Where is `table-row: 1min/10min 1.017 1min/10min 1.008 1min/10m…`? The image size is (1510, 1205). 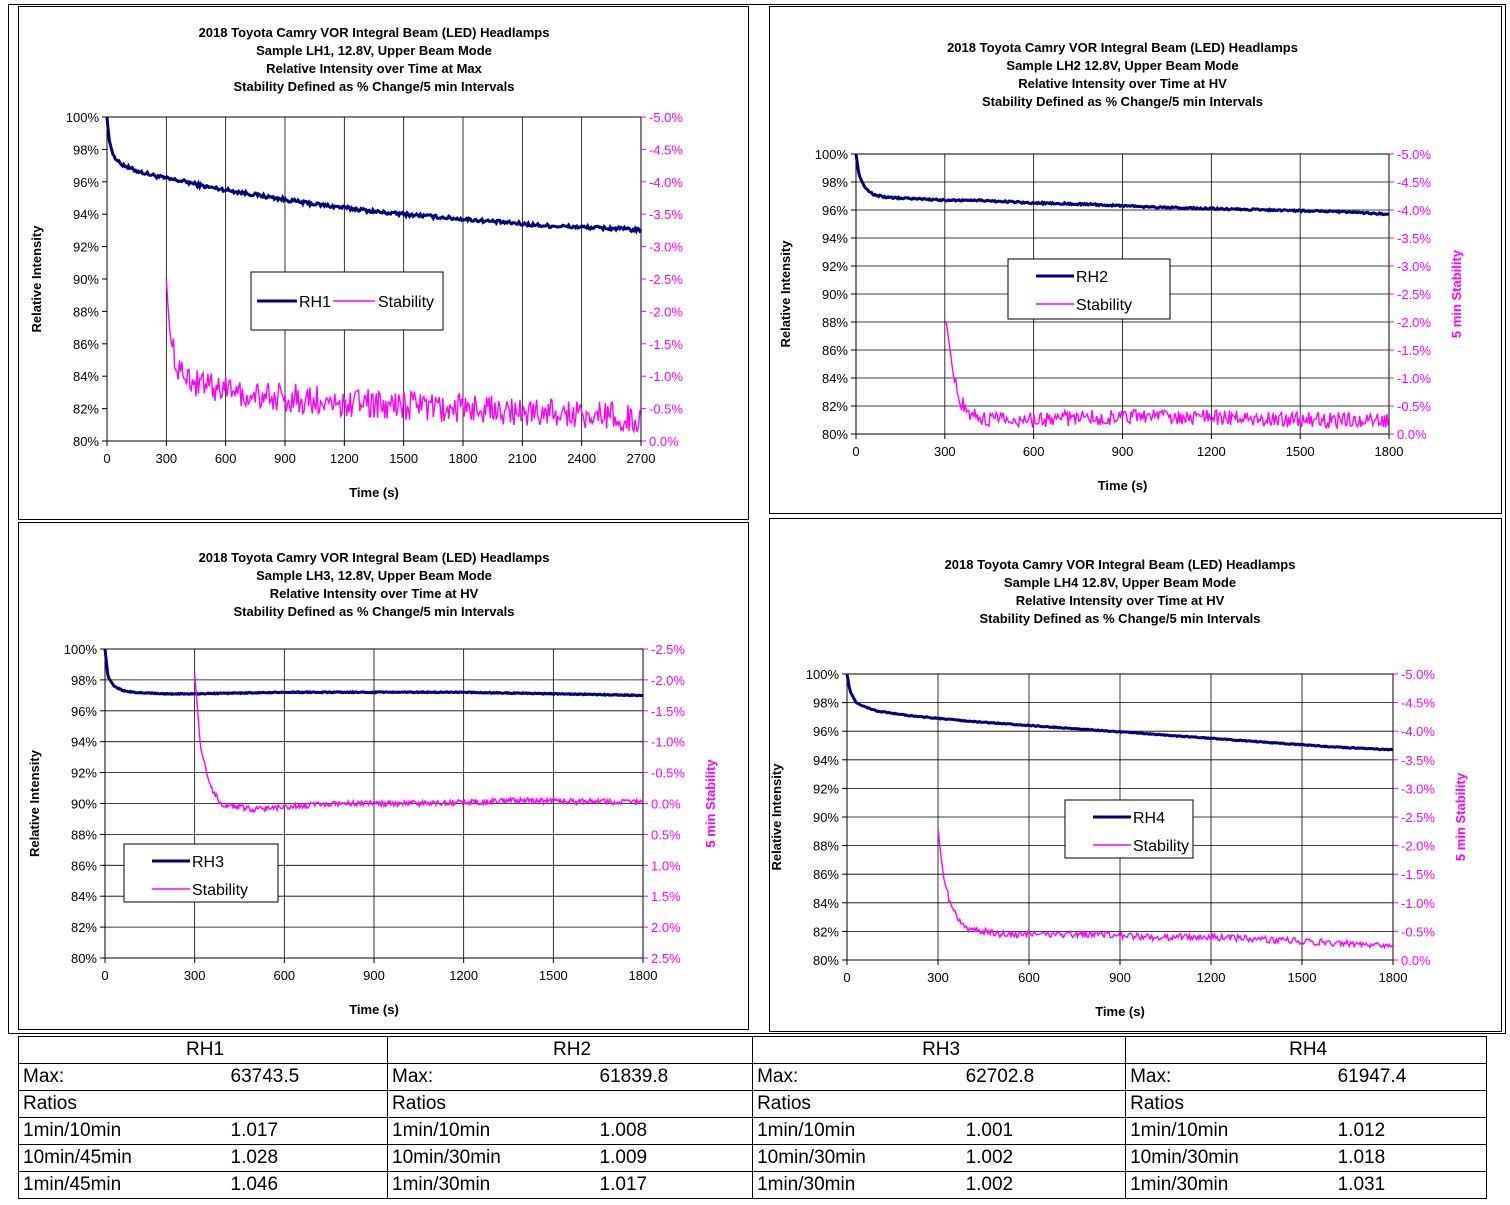
table-row: 1min/10min 1.017 1min/10min 1.008 1min/10m… is located at coordinates (753, 1131).